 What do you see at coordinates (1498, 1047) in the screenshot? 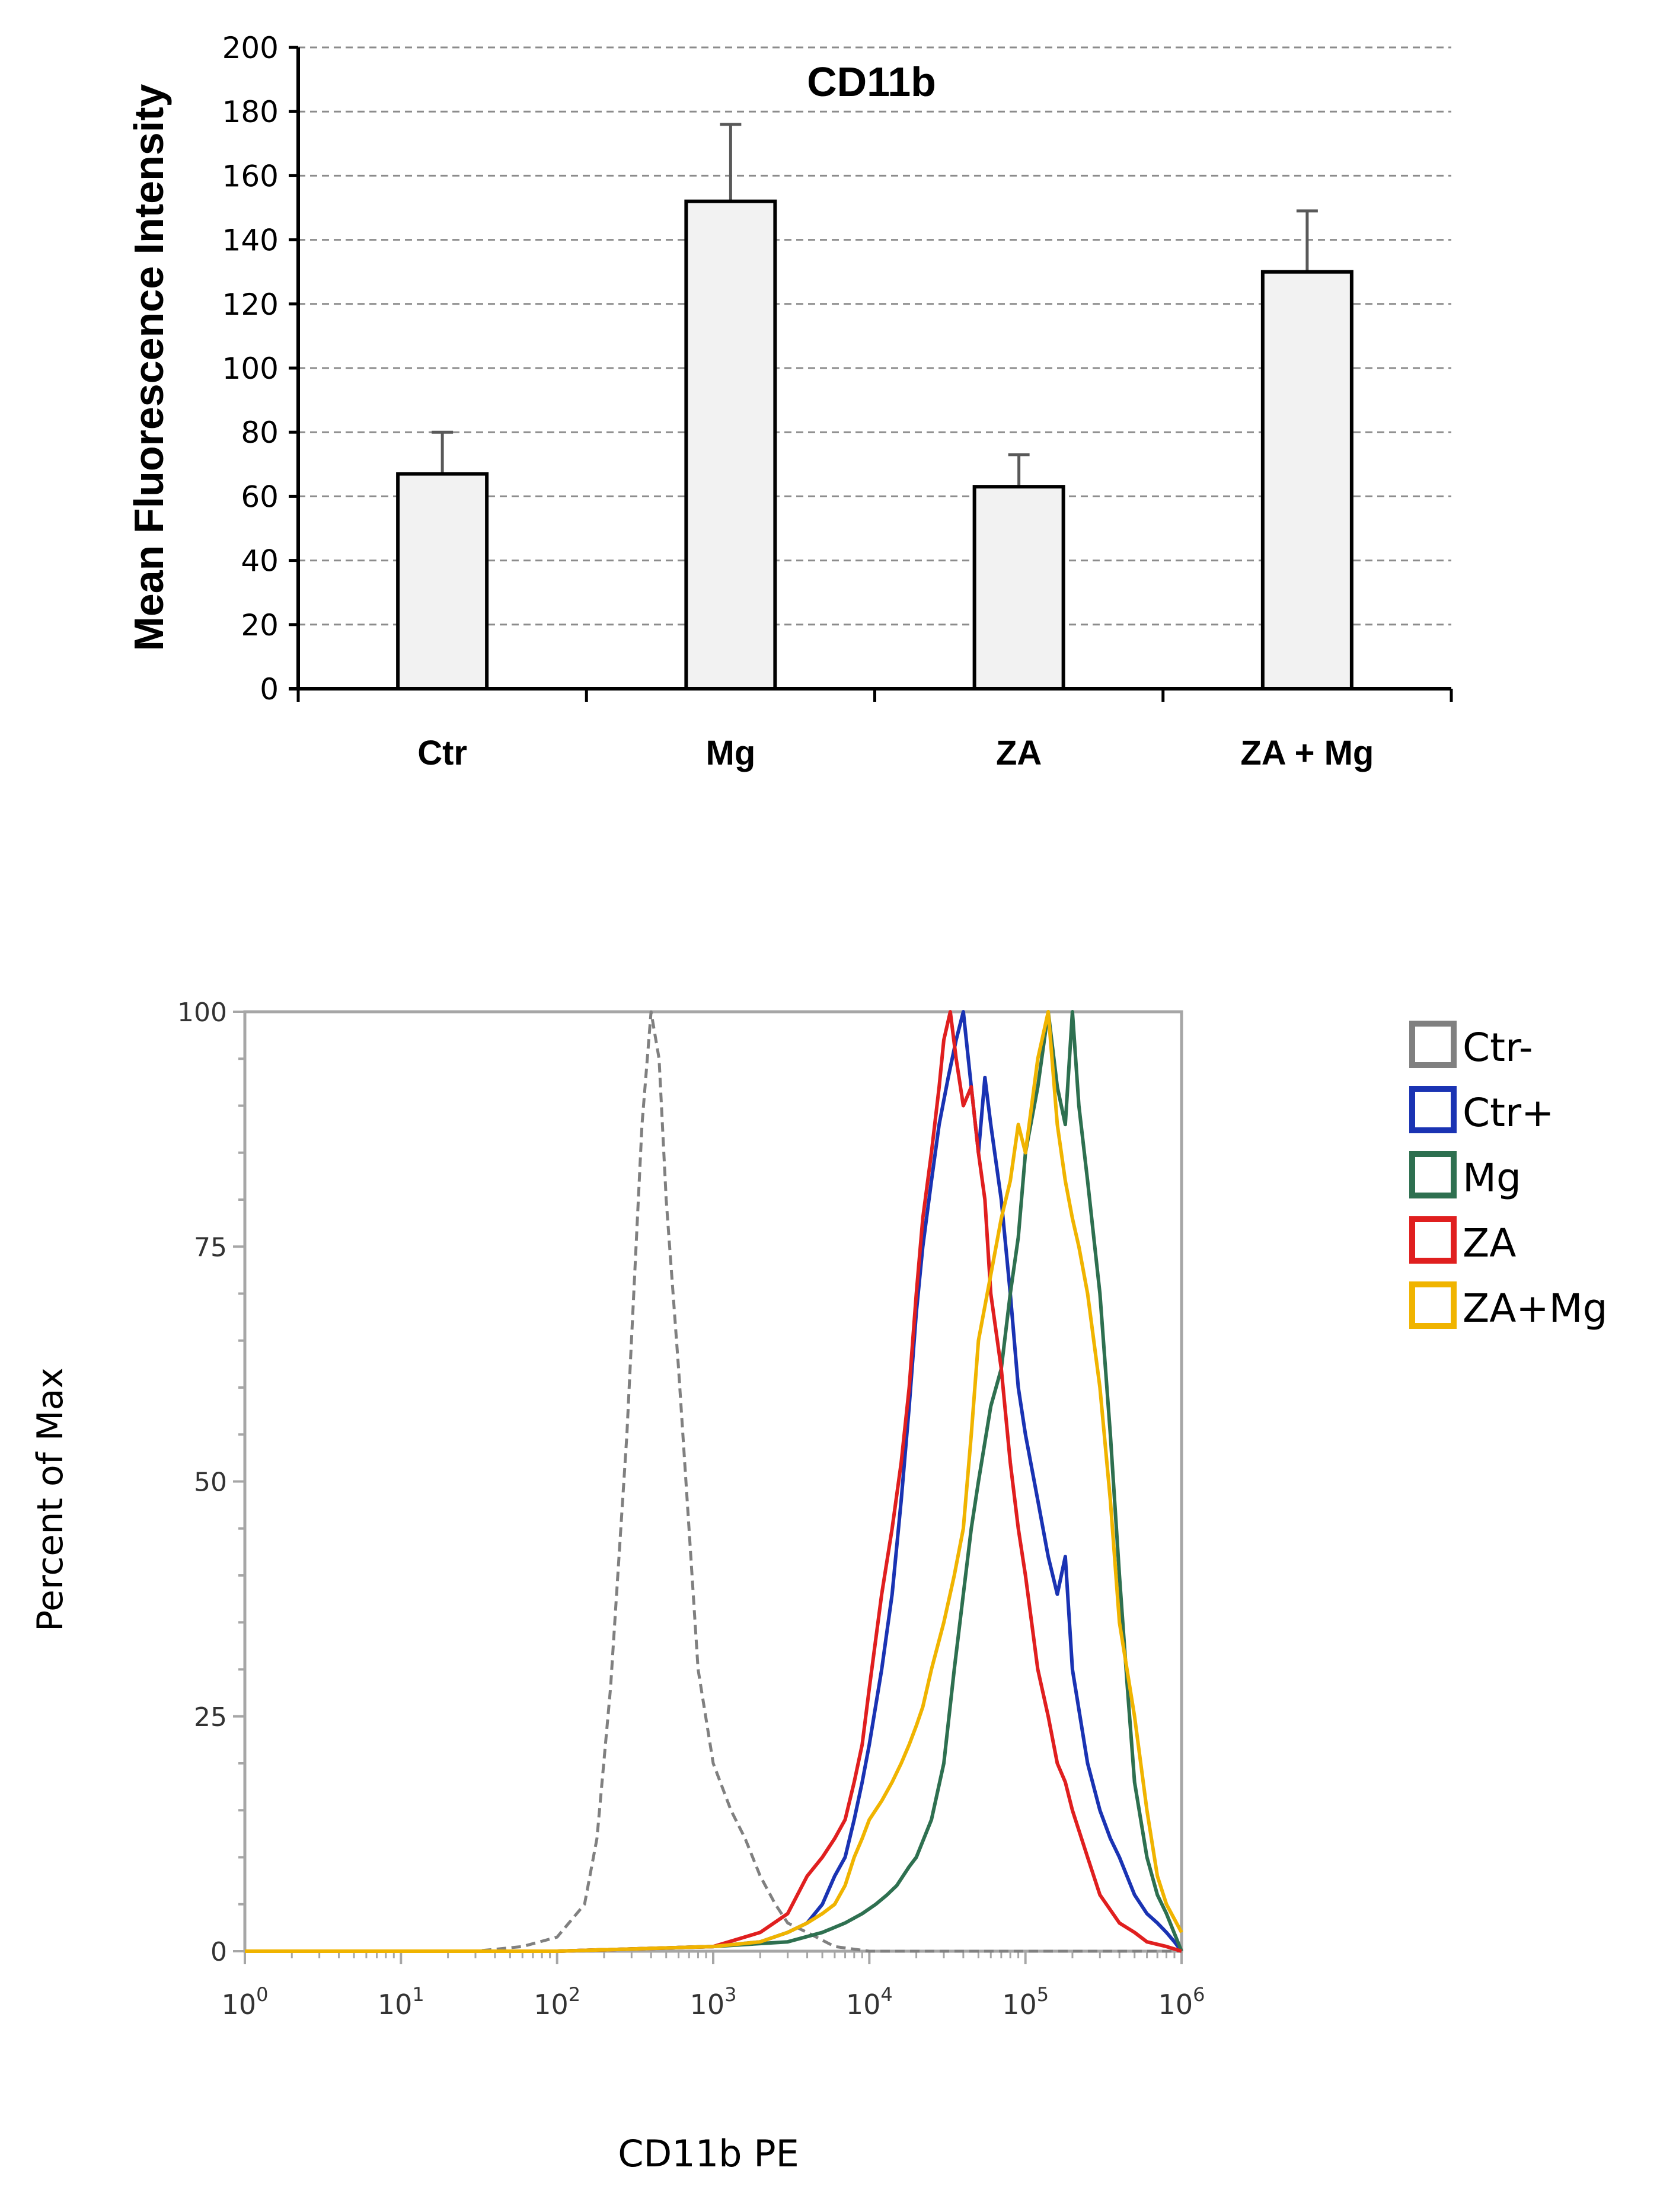
I see `legend-label: Ctr-` at bounding box center [1498, 1047].